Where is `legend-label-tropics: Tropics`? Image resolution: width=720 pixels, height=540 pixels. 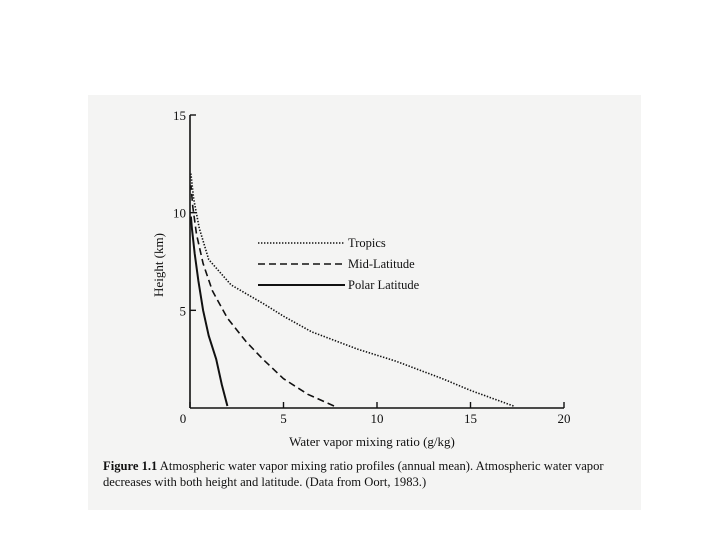
legend-label-tropics: Tropics is located at coordinates (367, 243).